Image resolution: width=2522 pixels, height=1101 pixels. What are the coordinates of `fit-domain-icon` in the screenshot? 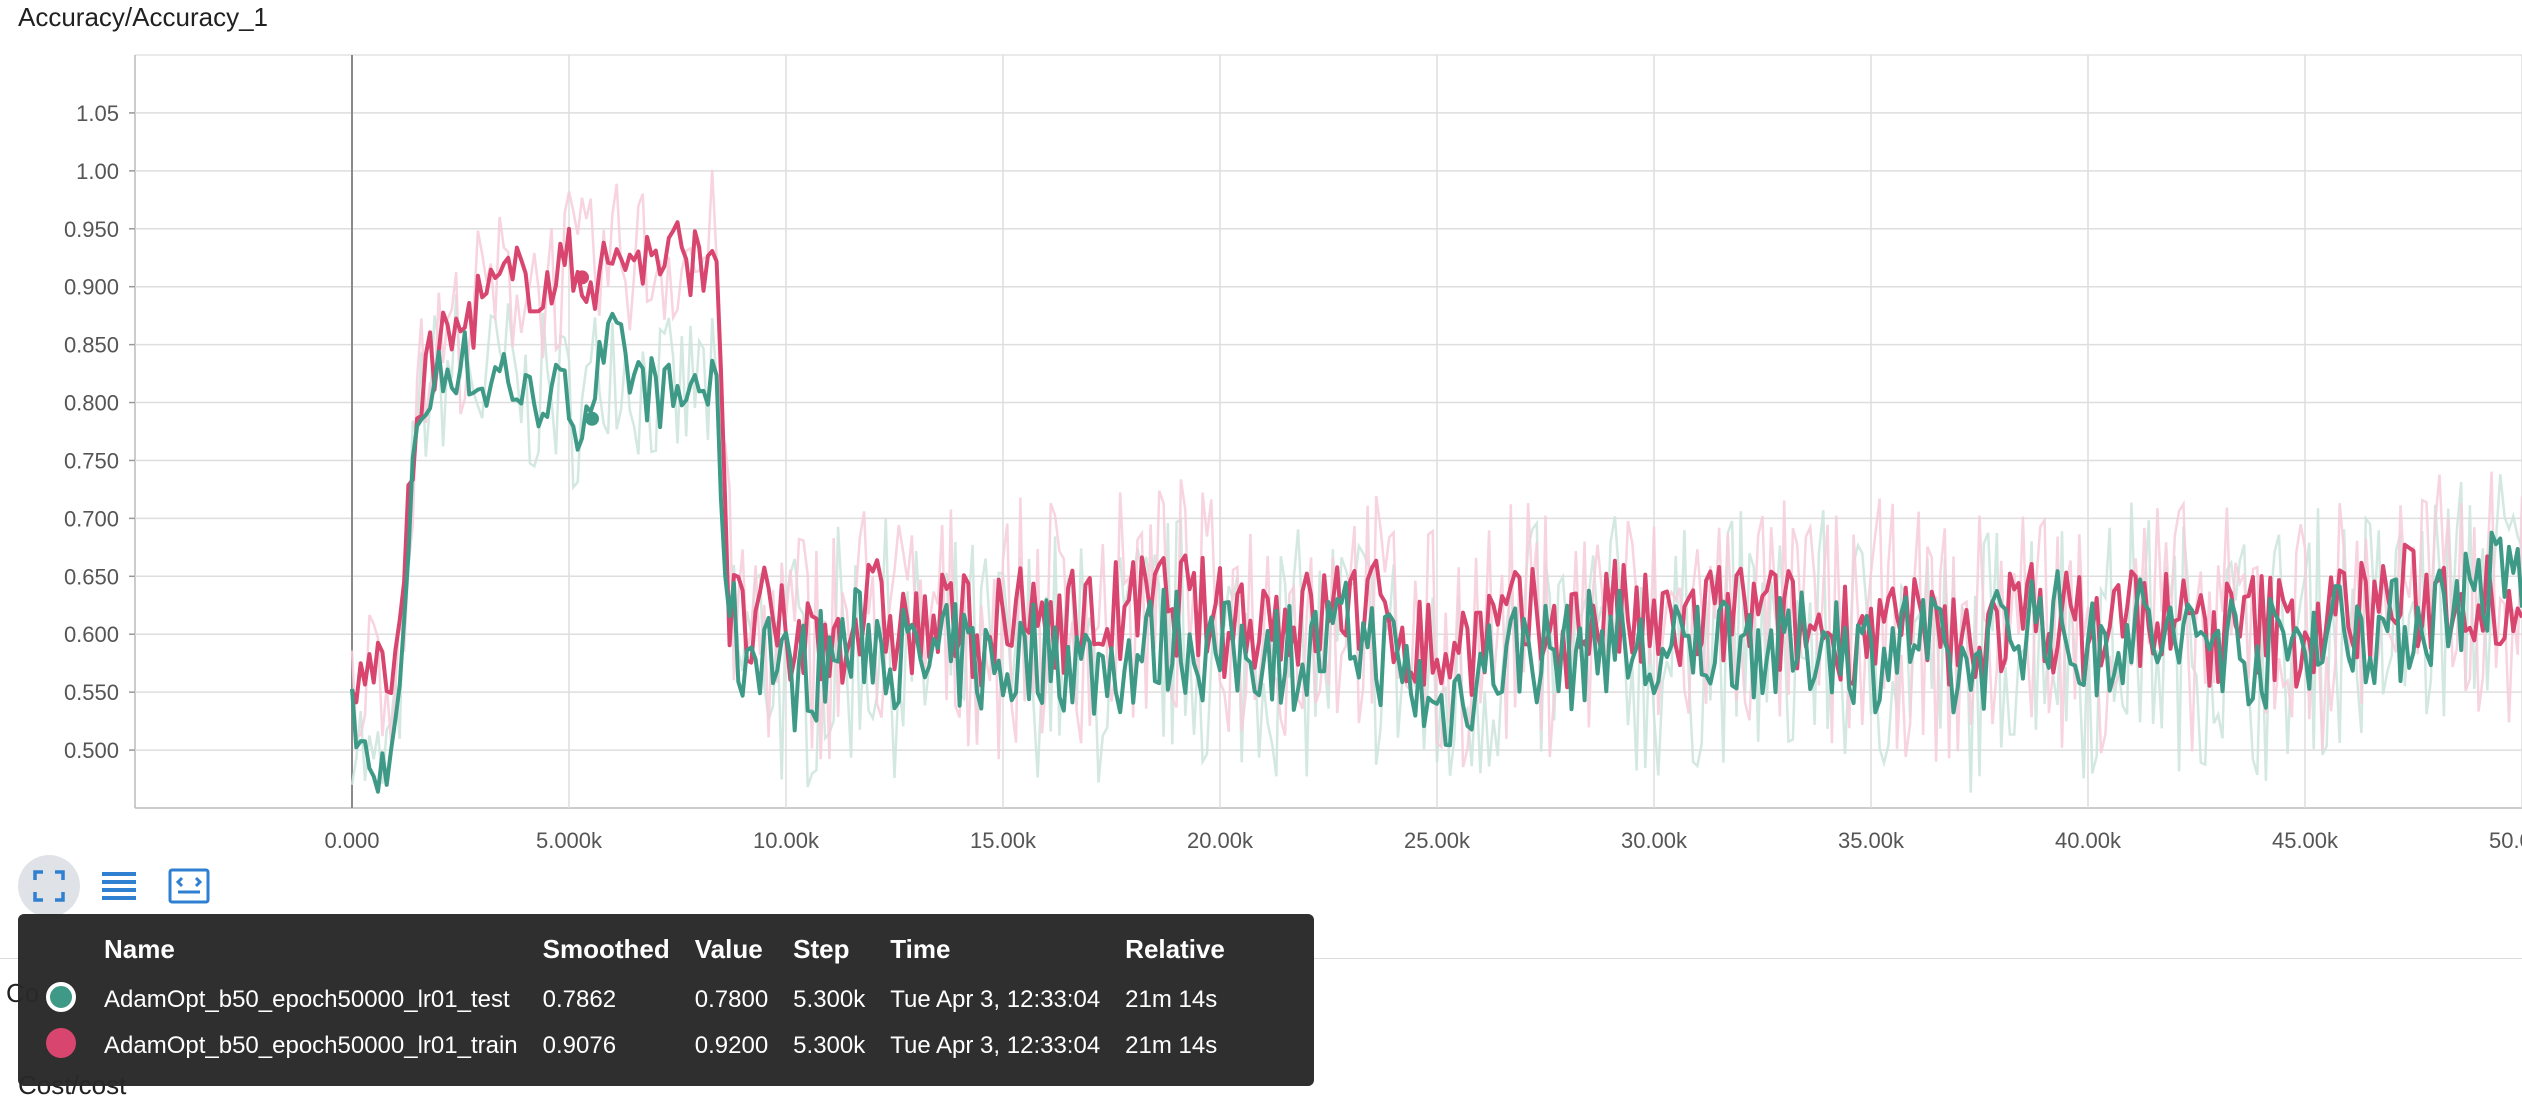 It's located at (189, 886).